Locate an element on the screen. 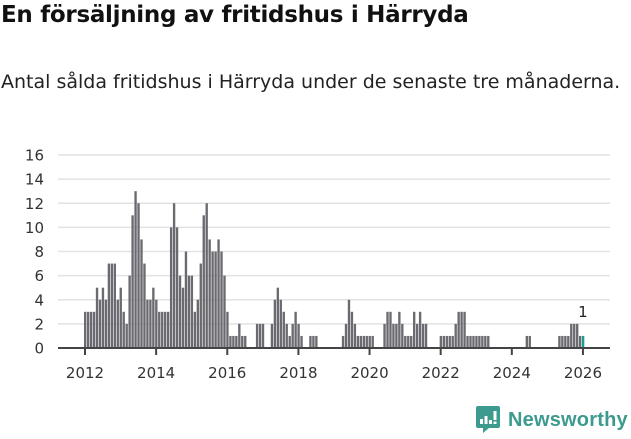 The image size is (631, 439). x-tick-label: 2014 is located at coordinates (156, 373).